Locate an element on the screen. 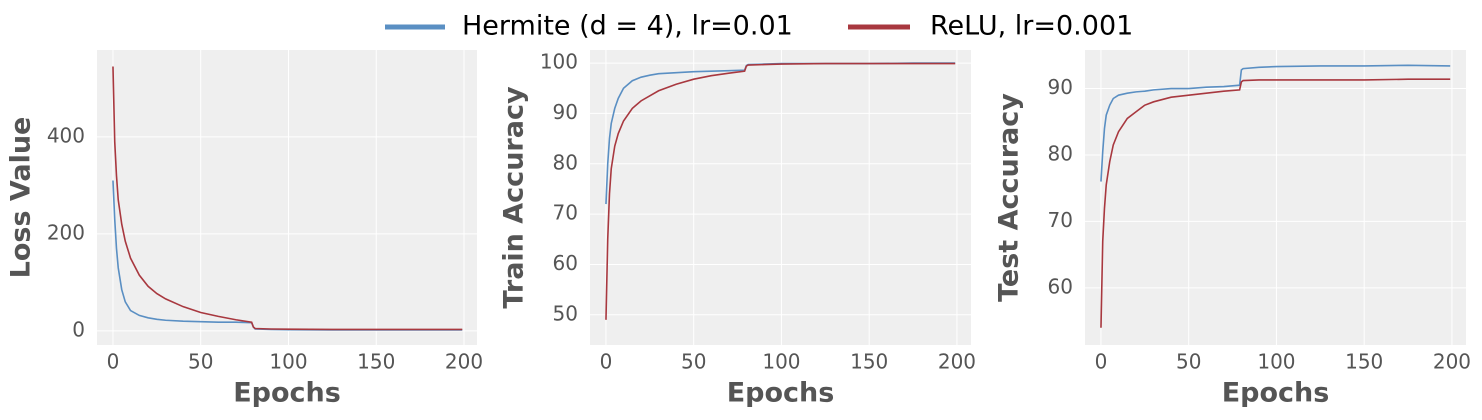 This screenshot has height=420, width=1482. y-tick-label: 0 is located at coordinates (78, 329).